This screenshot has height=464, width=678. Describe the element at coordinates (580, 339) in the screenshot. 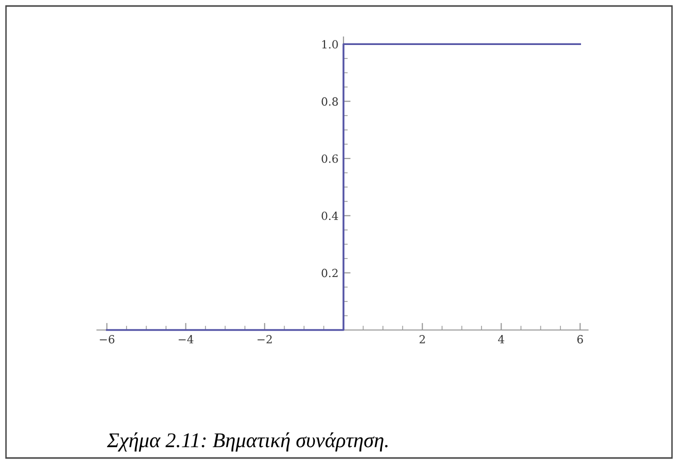

I see `x-tick-label: 6` at that location.